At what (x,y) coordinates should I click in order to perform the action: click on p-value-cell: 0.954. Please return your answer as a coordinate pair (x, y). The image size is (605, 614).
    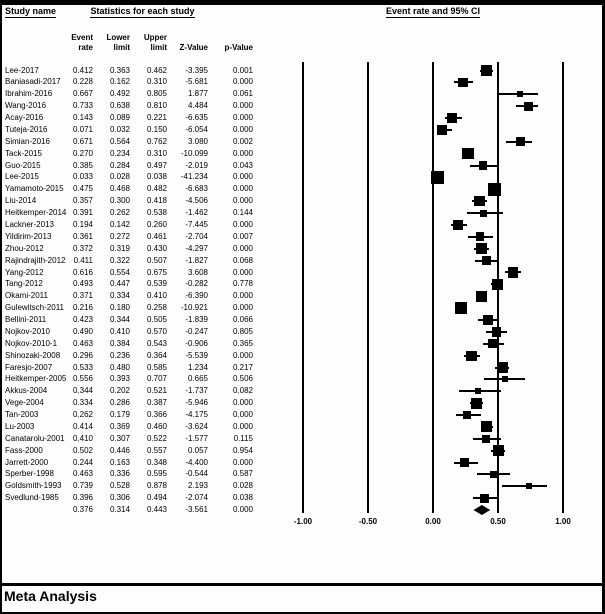
    Looking at the image, I should click on (242, 450).